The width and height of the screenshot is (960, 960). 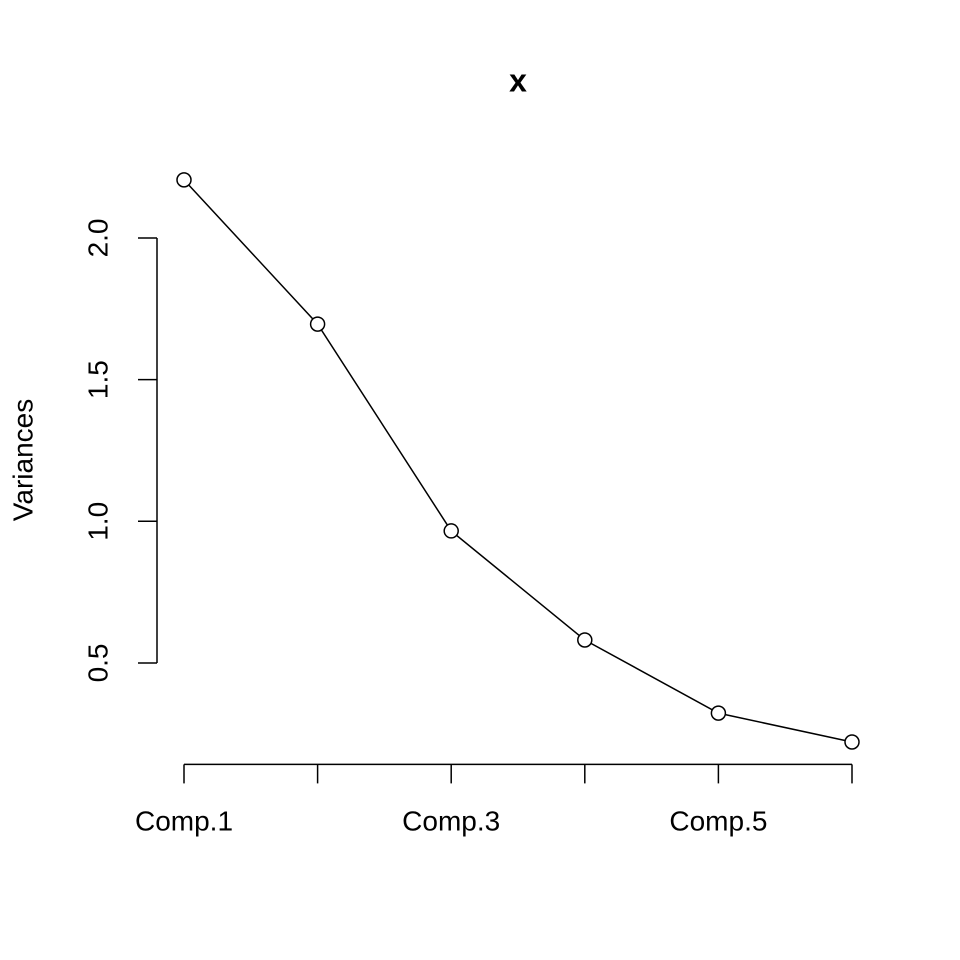 What do you see at coordinates (97, 521) in the screenshot?
I see `y-tick-label: 1.0` at bounding box center [97, 521].